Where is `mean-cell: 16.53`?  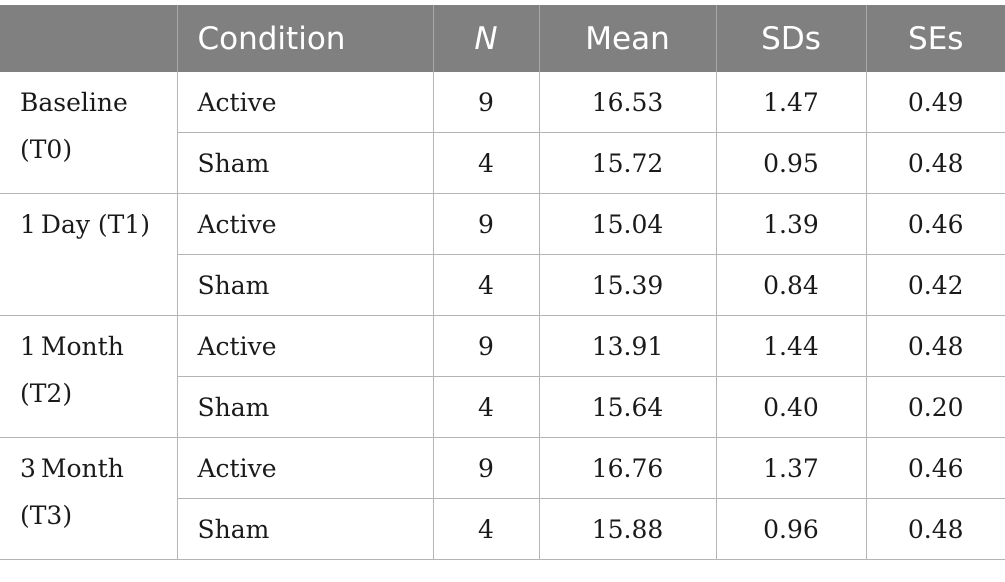 mean-cell: 16.53 is located at coordinates (628, 102).